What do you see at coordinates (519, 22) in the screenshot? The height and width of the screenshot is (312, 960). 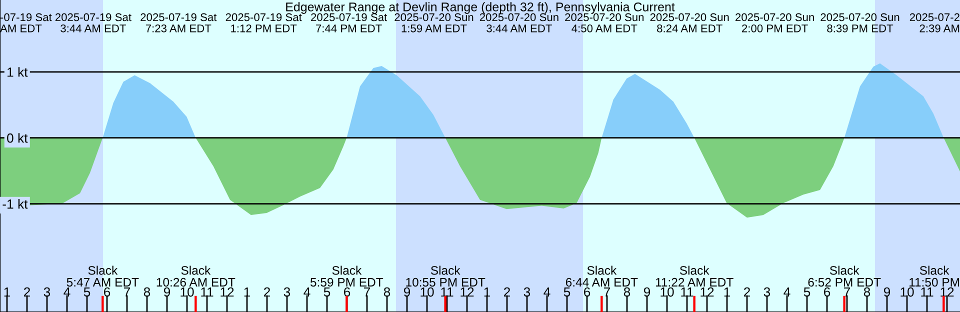 I see `annotation: 2025-07-20 Sun 3:44 AM EDT` at bounding box center [519, 22].